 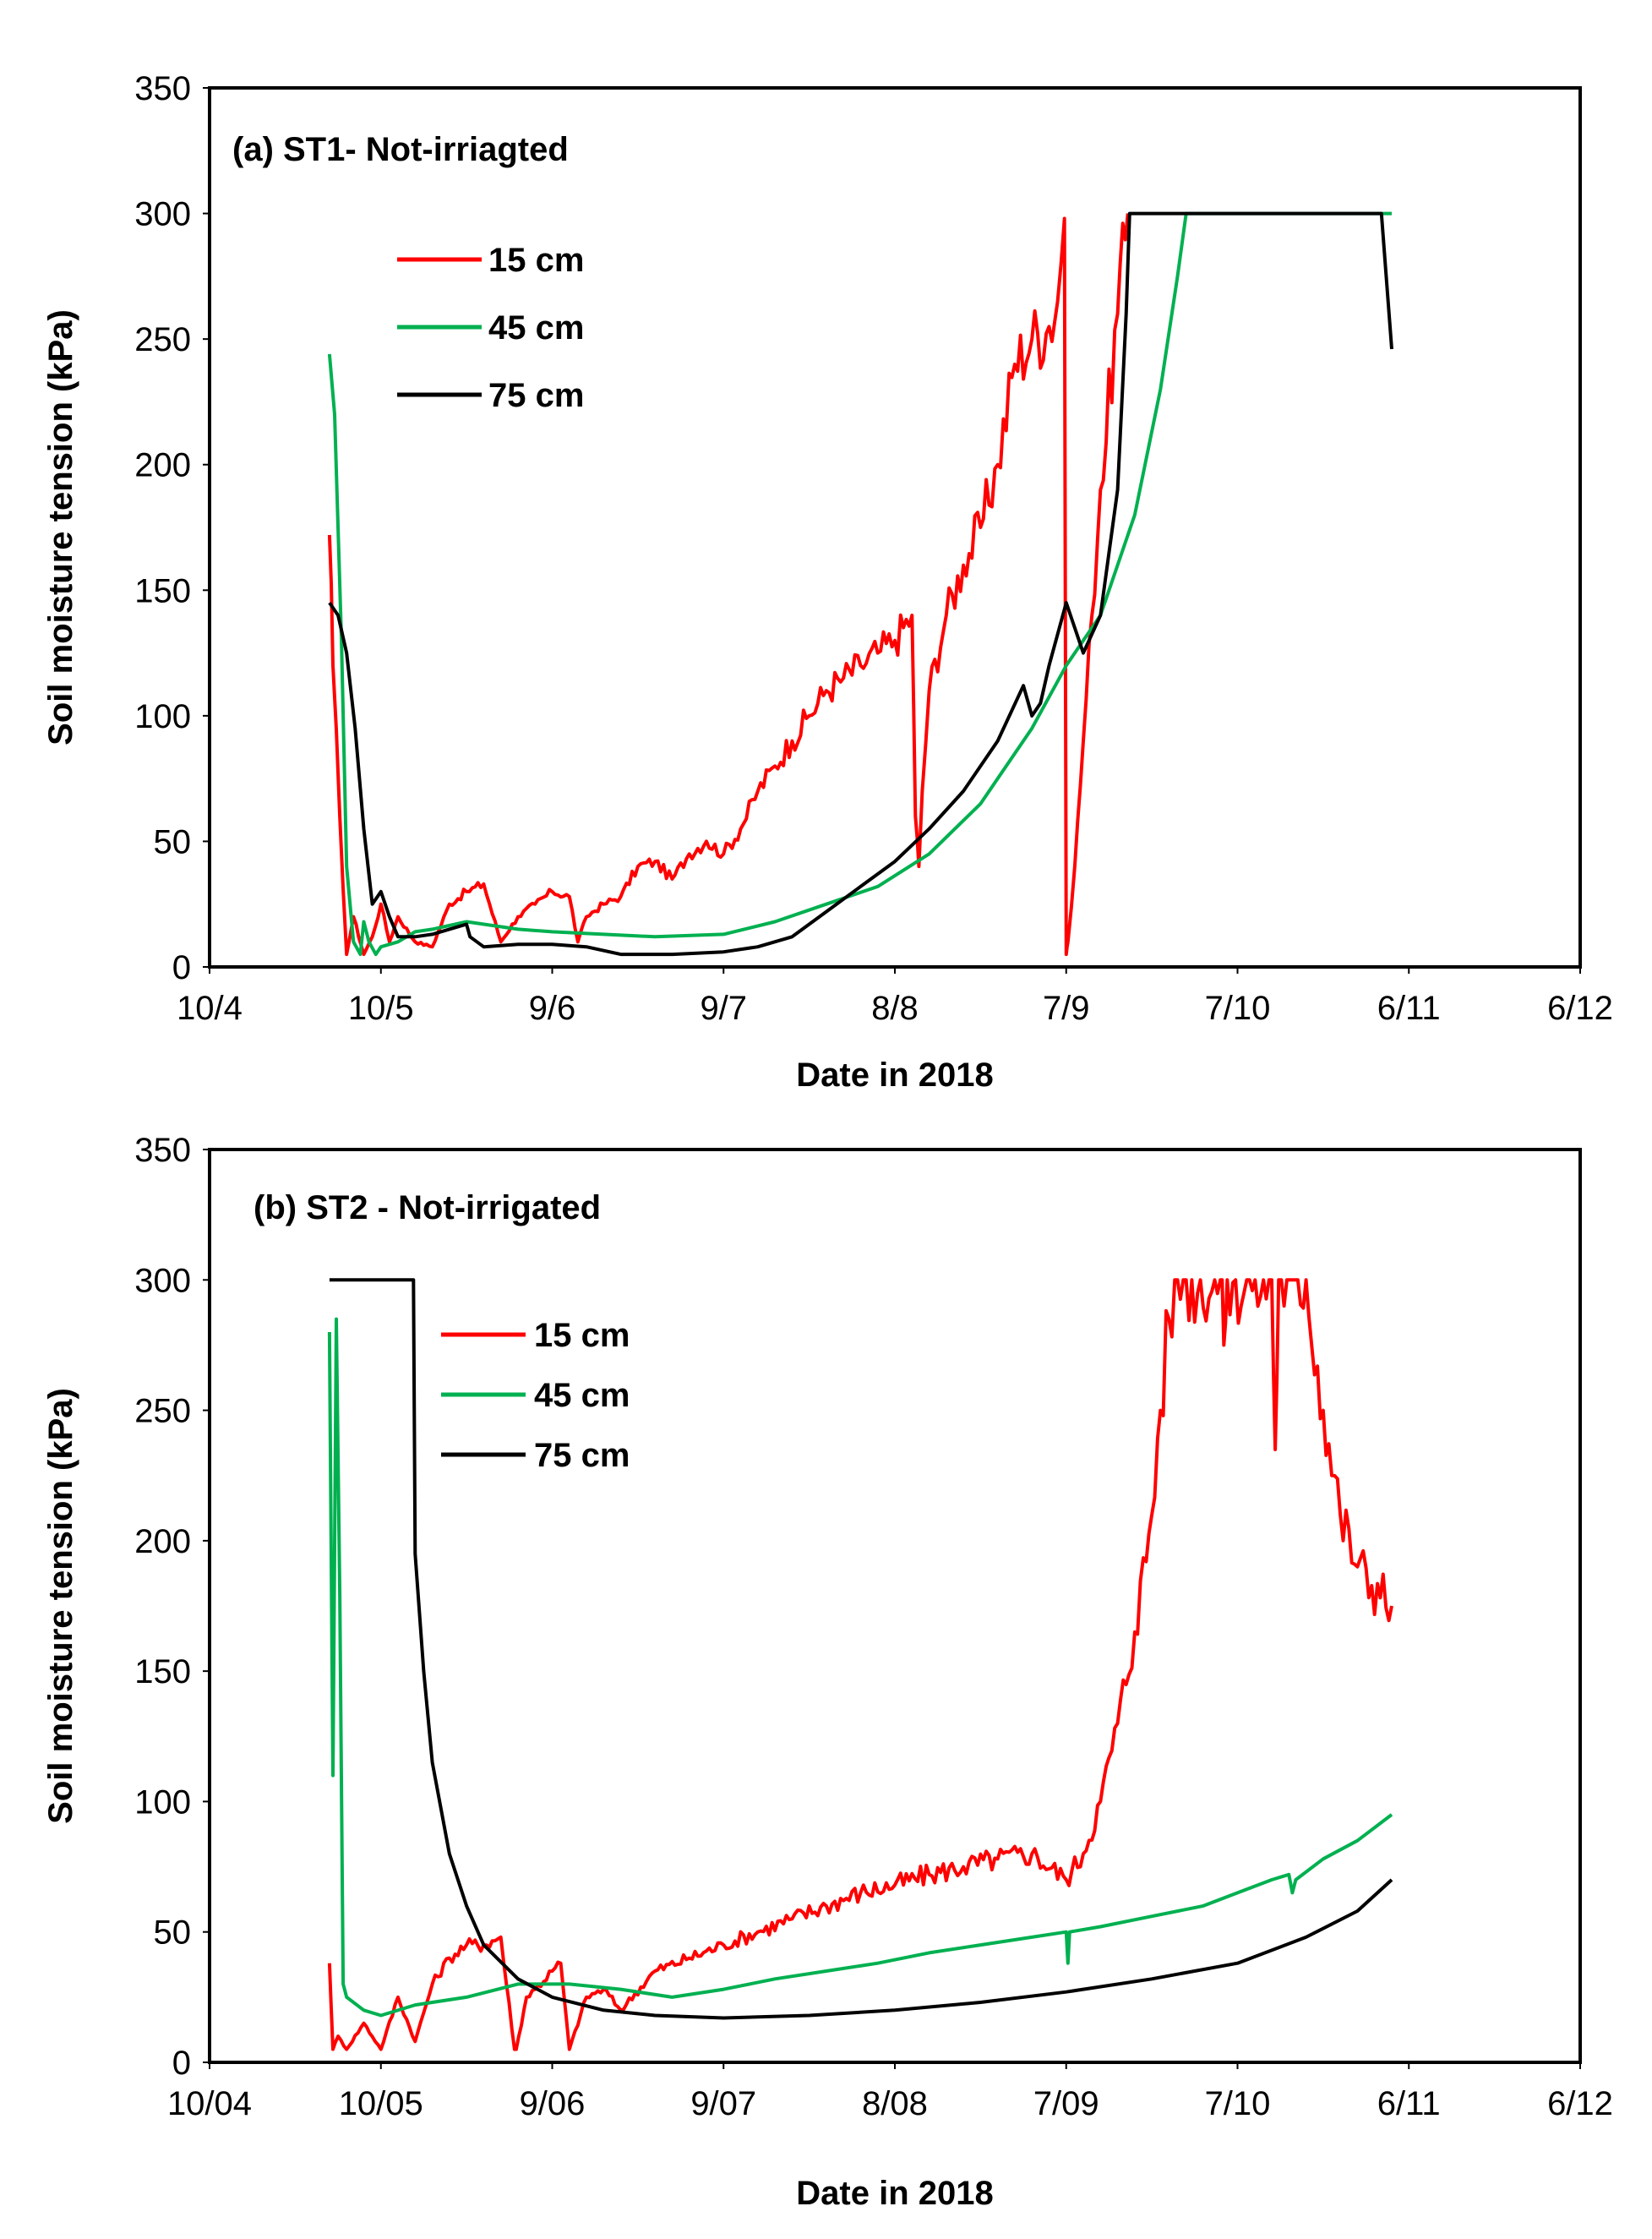 I want to click on chart-b-ytick-label: 0, so click(x=182, y=2063).